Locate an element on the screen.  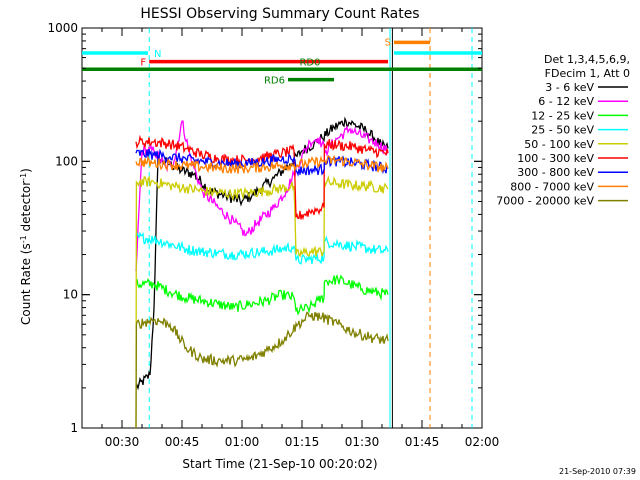
x-tick-label: 01:15 is located at coordinates (302, 442).